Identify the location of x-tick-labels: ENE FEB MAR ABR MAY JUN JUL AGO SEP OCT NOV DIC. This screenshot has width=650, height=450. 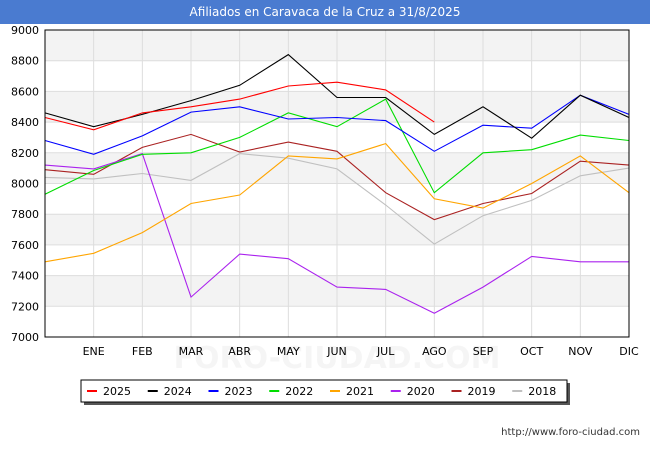
(361, 351).